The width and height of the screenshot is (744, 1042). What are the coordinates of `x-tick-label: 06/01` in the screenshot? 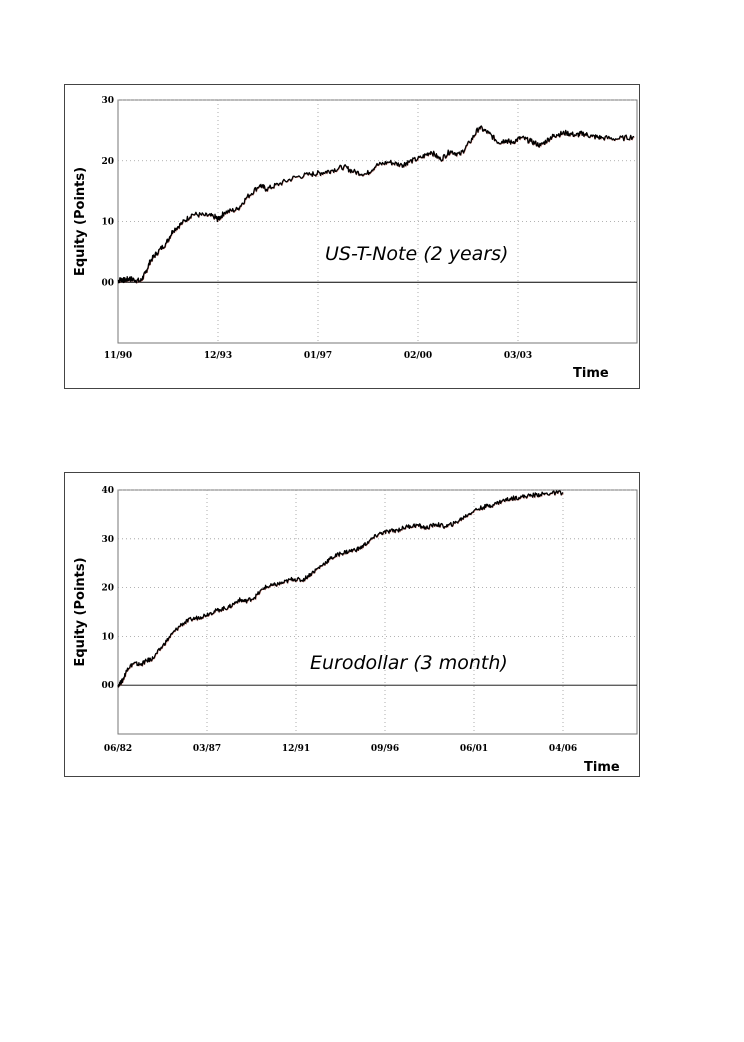 It's located at (474, 749).